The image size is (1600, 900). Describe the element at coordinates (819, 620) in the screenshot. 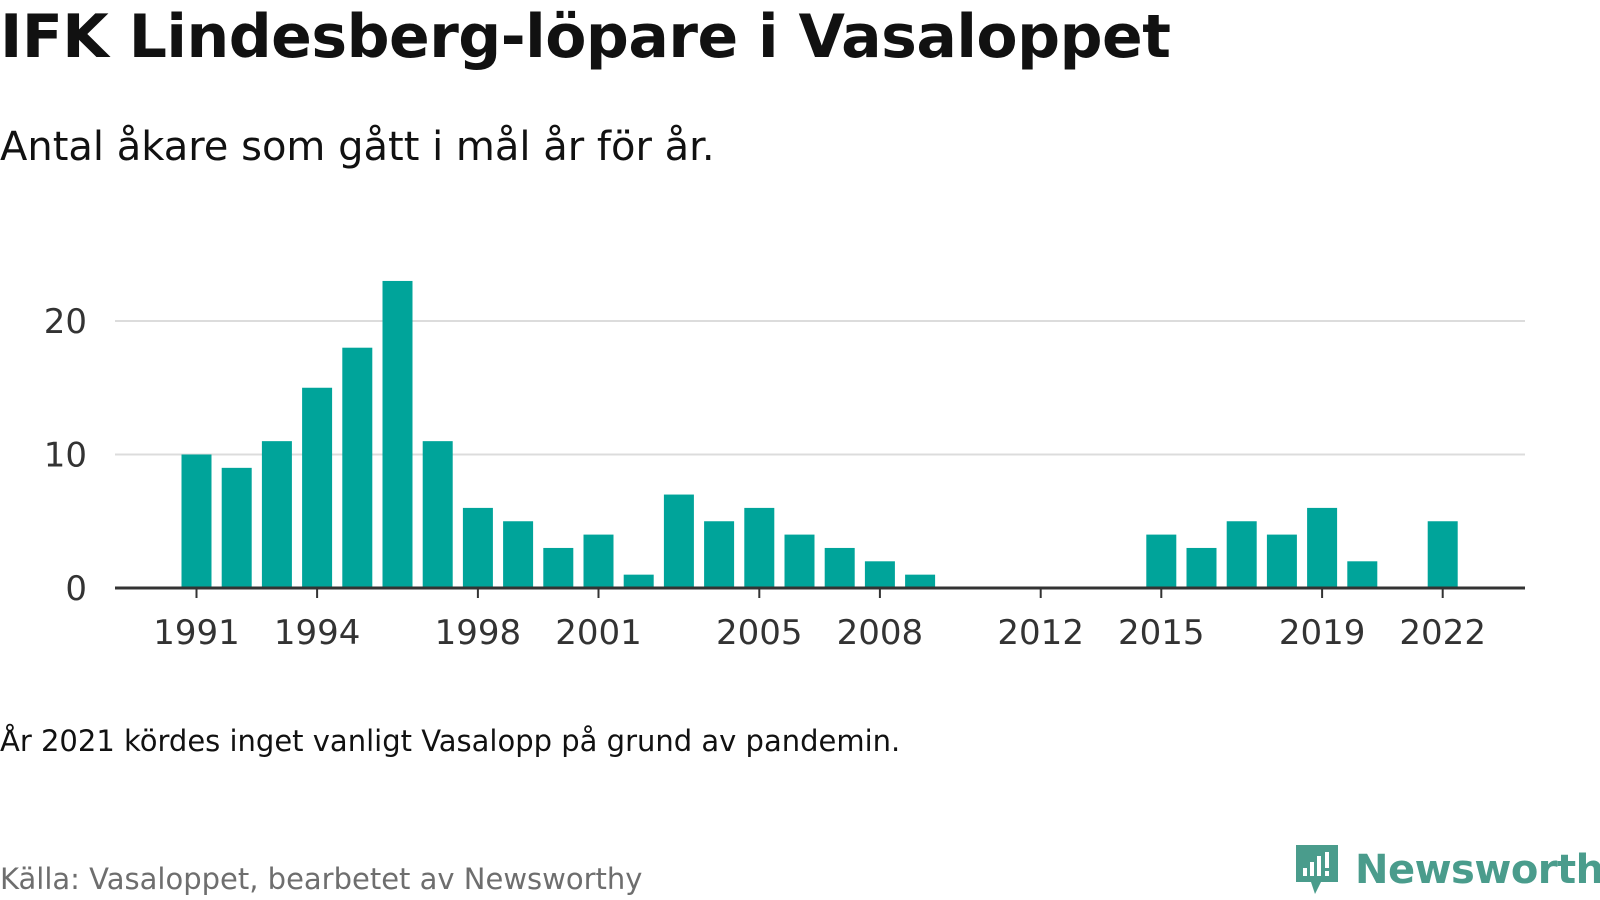

I see `x-axis-ticks: 1991 1994 1998 2001 2005 2008 2012 2015 2019 2022` at that location.